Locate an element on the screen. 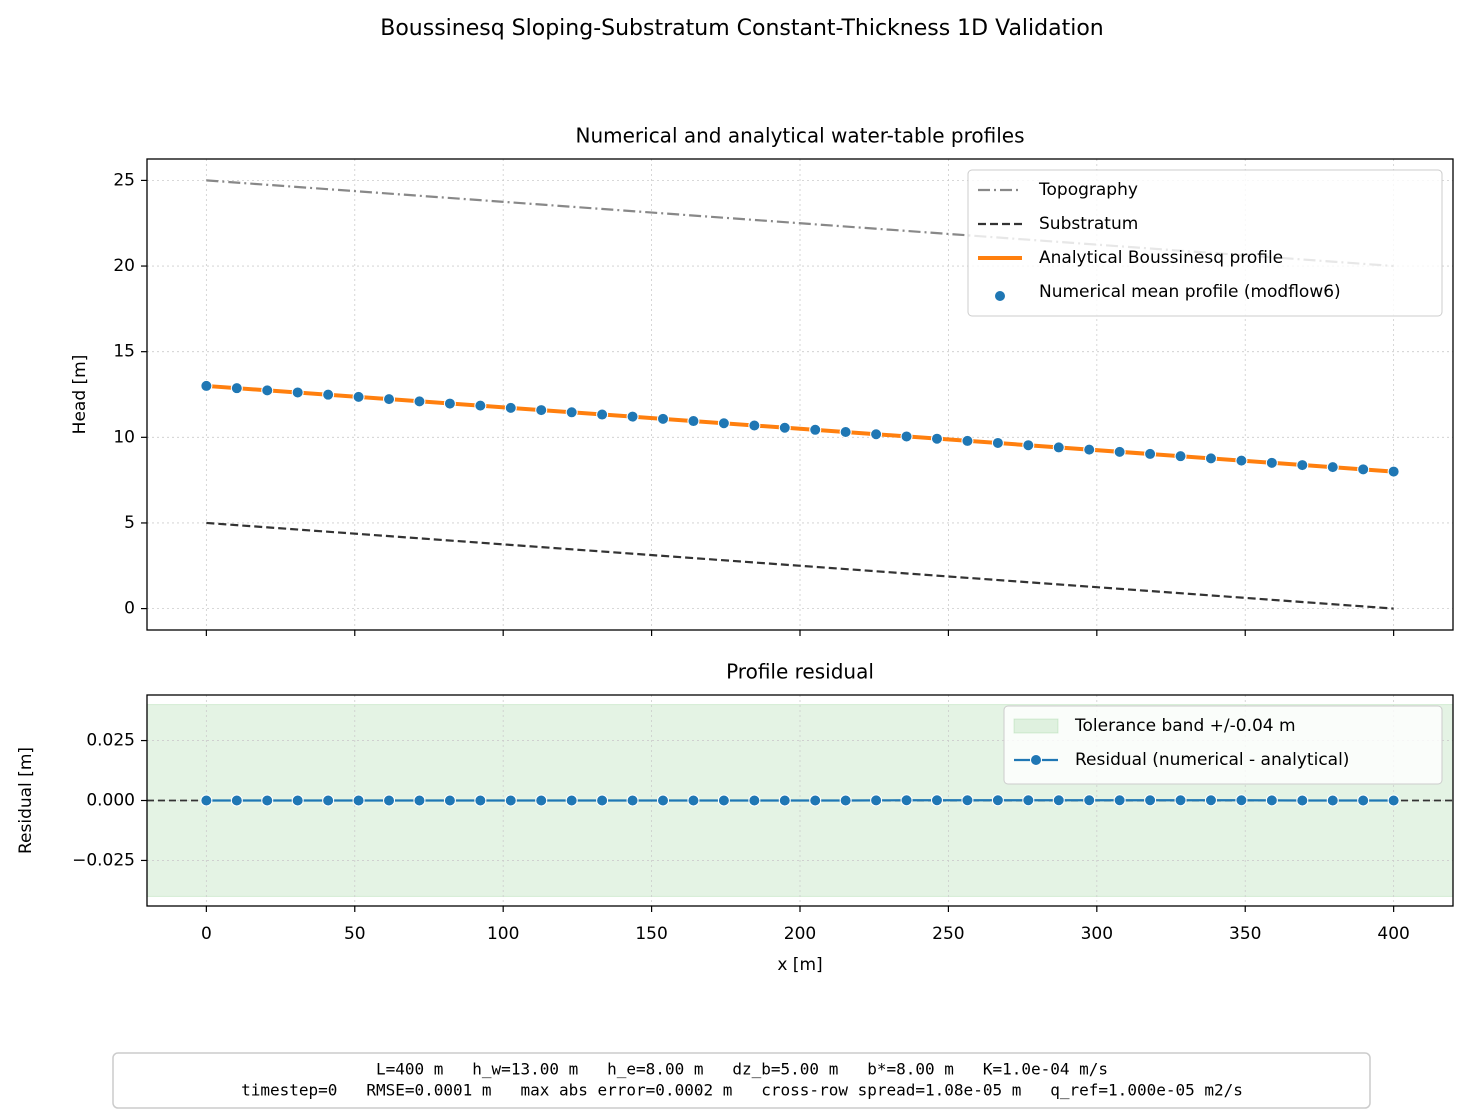 The height and width of the screenshot is (1118, 1470). x-tick-label: 200 is located at coordinates (800, 934).